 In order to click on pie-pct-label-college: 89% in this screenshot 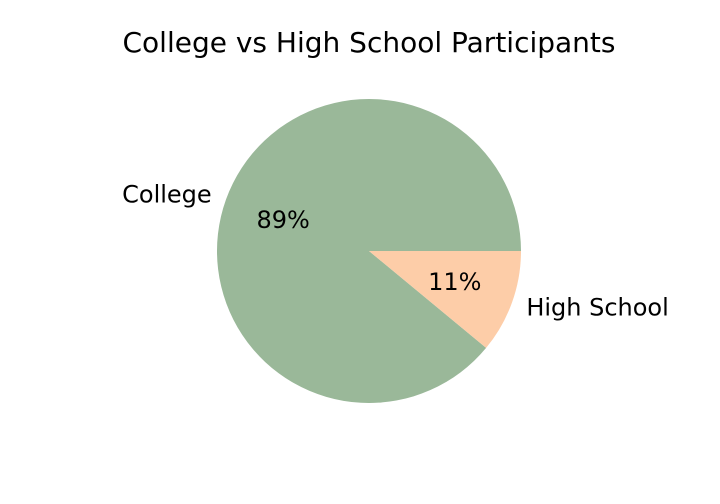, I will do `click(283, 220)`.